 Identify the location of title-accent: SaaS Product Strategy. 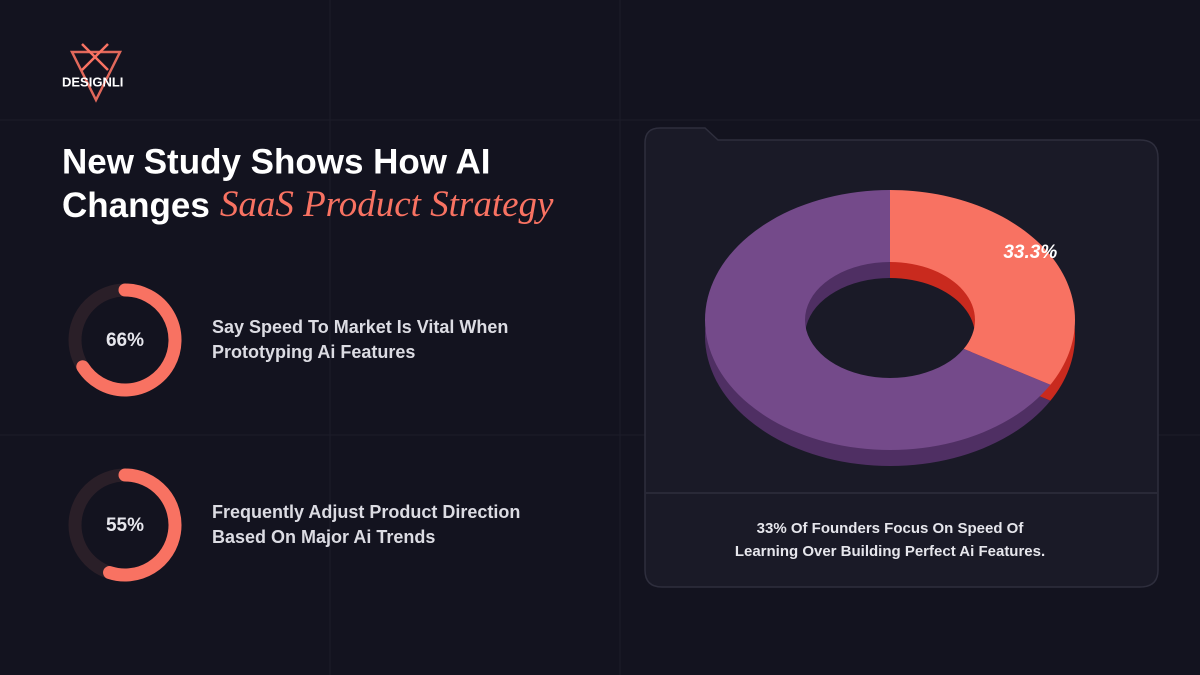
(387, 204).